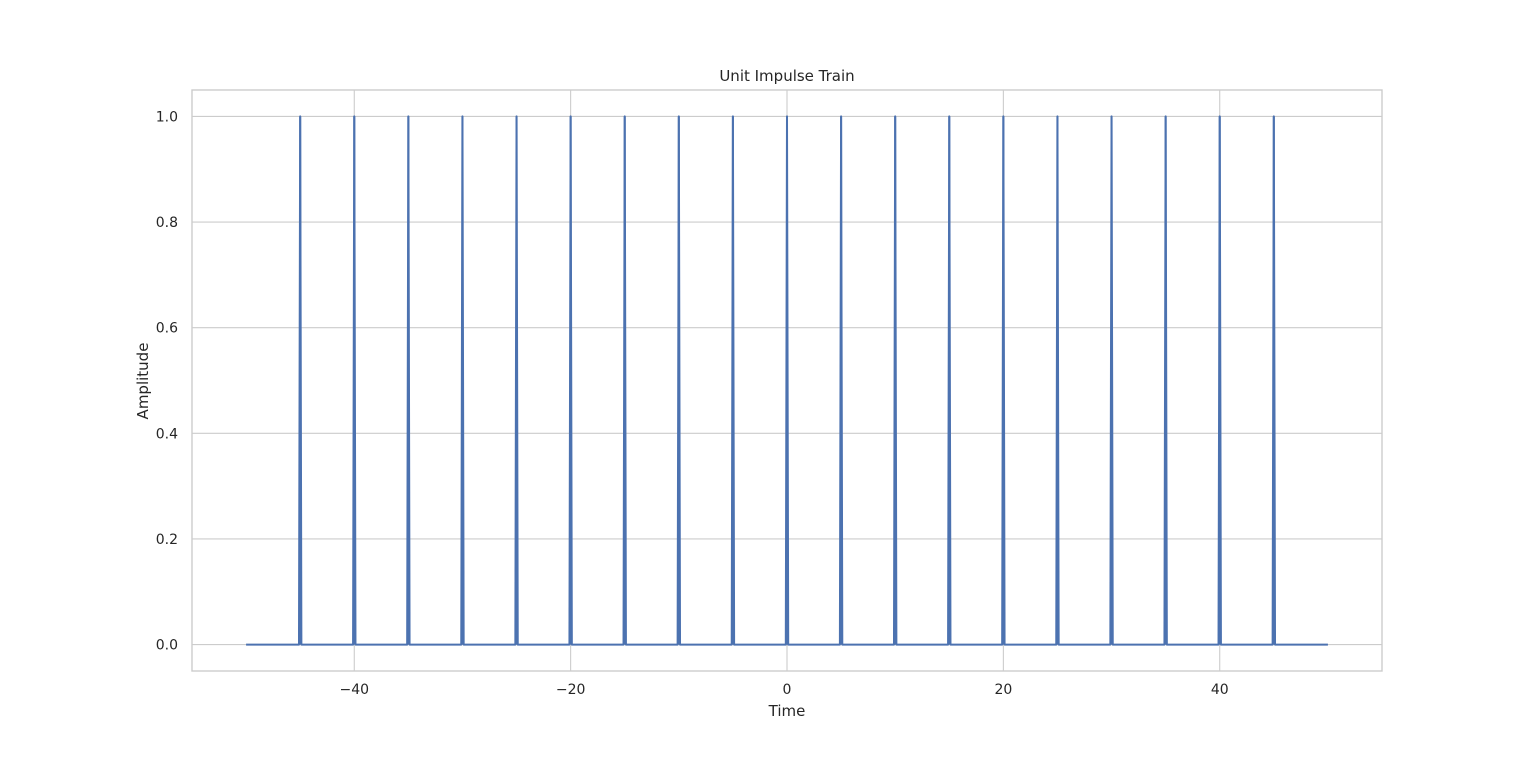  What do you see at coordinates (787, 711) in the screenshot?
I see `x-axis-label: Time` at bounding box center [787, 711].